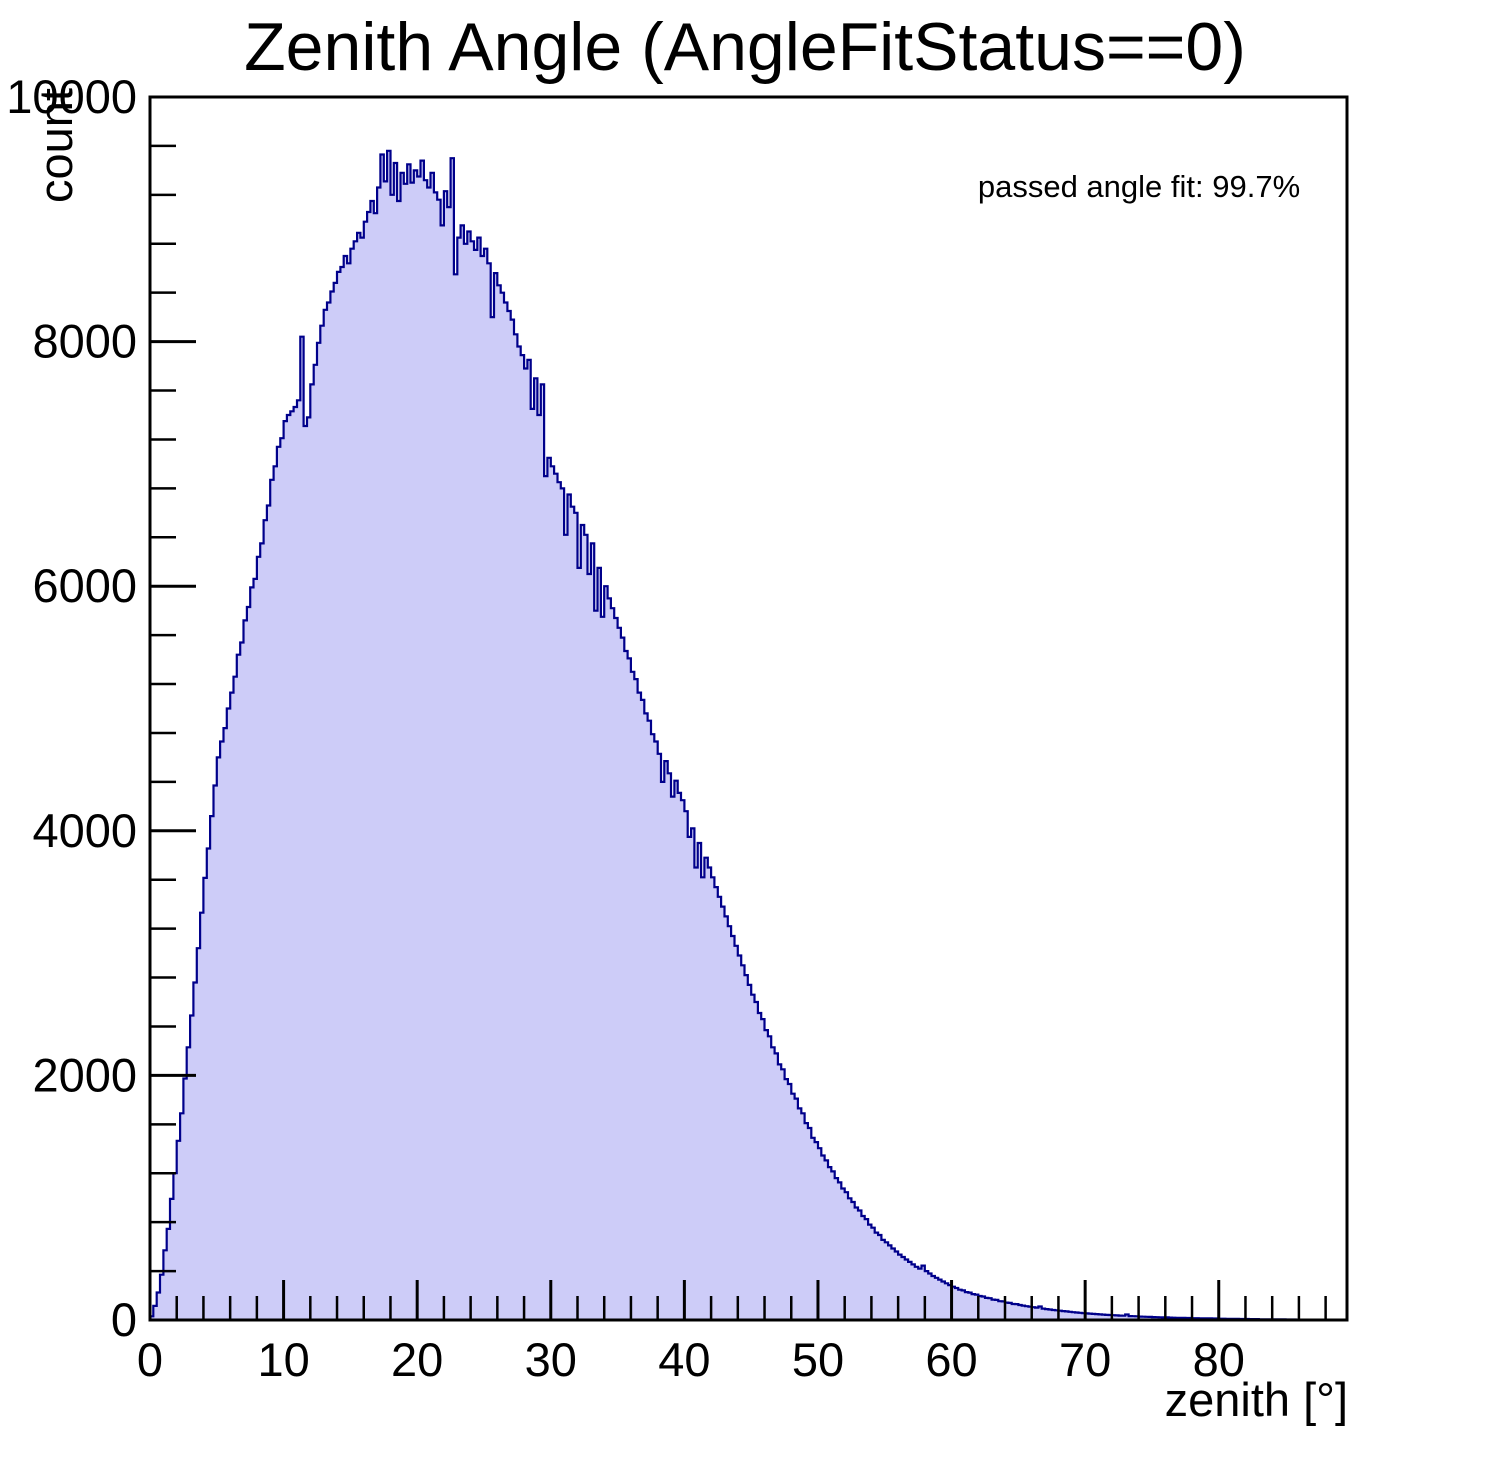 Image resolution: width=1496 pixels, height=1477 pixels. What do you see at coordinates (951, 1359) in the screenshot?
I see `x-tick-label: 60` at bounding box center [951, 1359].